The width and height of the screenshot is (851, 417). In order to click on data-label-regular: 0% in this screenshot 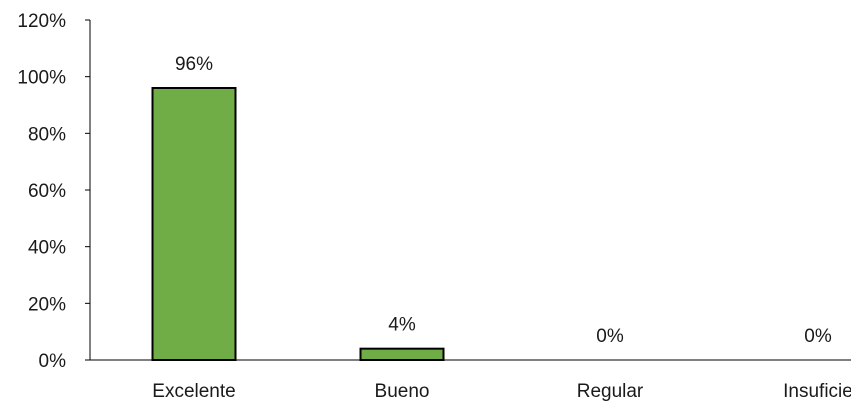, I will do `click(610, 336)`.